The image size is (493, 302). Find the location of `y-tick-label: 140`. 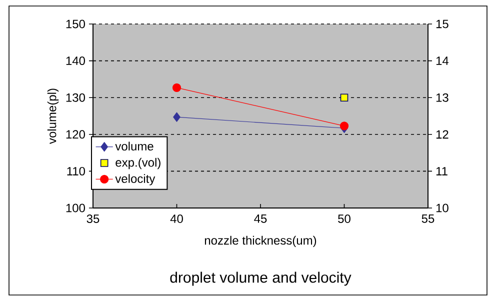

y-tick-label: 140 is located at coordinates (76, 61).